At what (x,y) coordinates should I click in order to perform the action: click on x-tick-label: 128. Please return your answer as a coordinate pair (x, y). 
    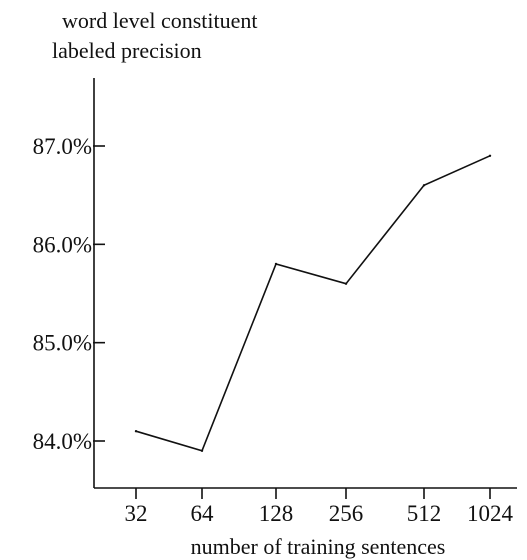
    Looking at the image, I should click on (276, 513).